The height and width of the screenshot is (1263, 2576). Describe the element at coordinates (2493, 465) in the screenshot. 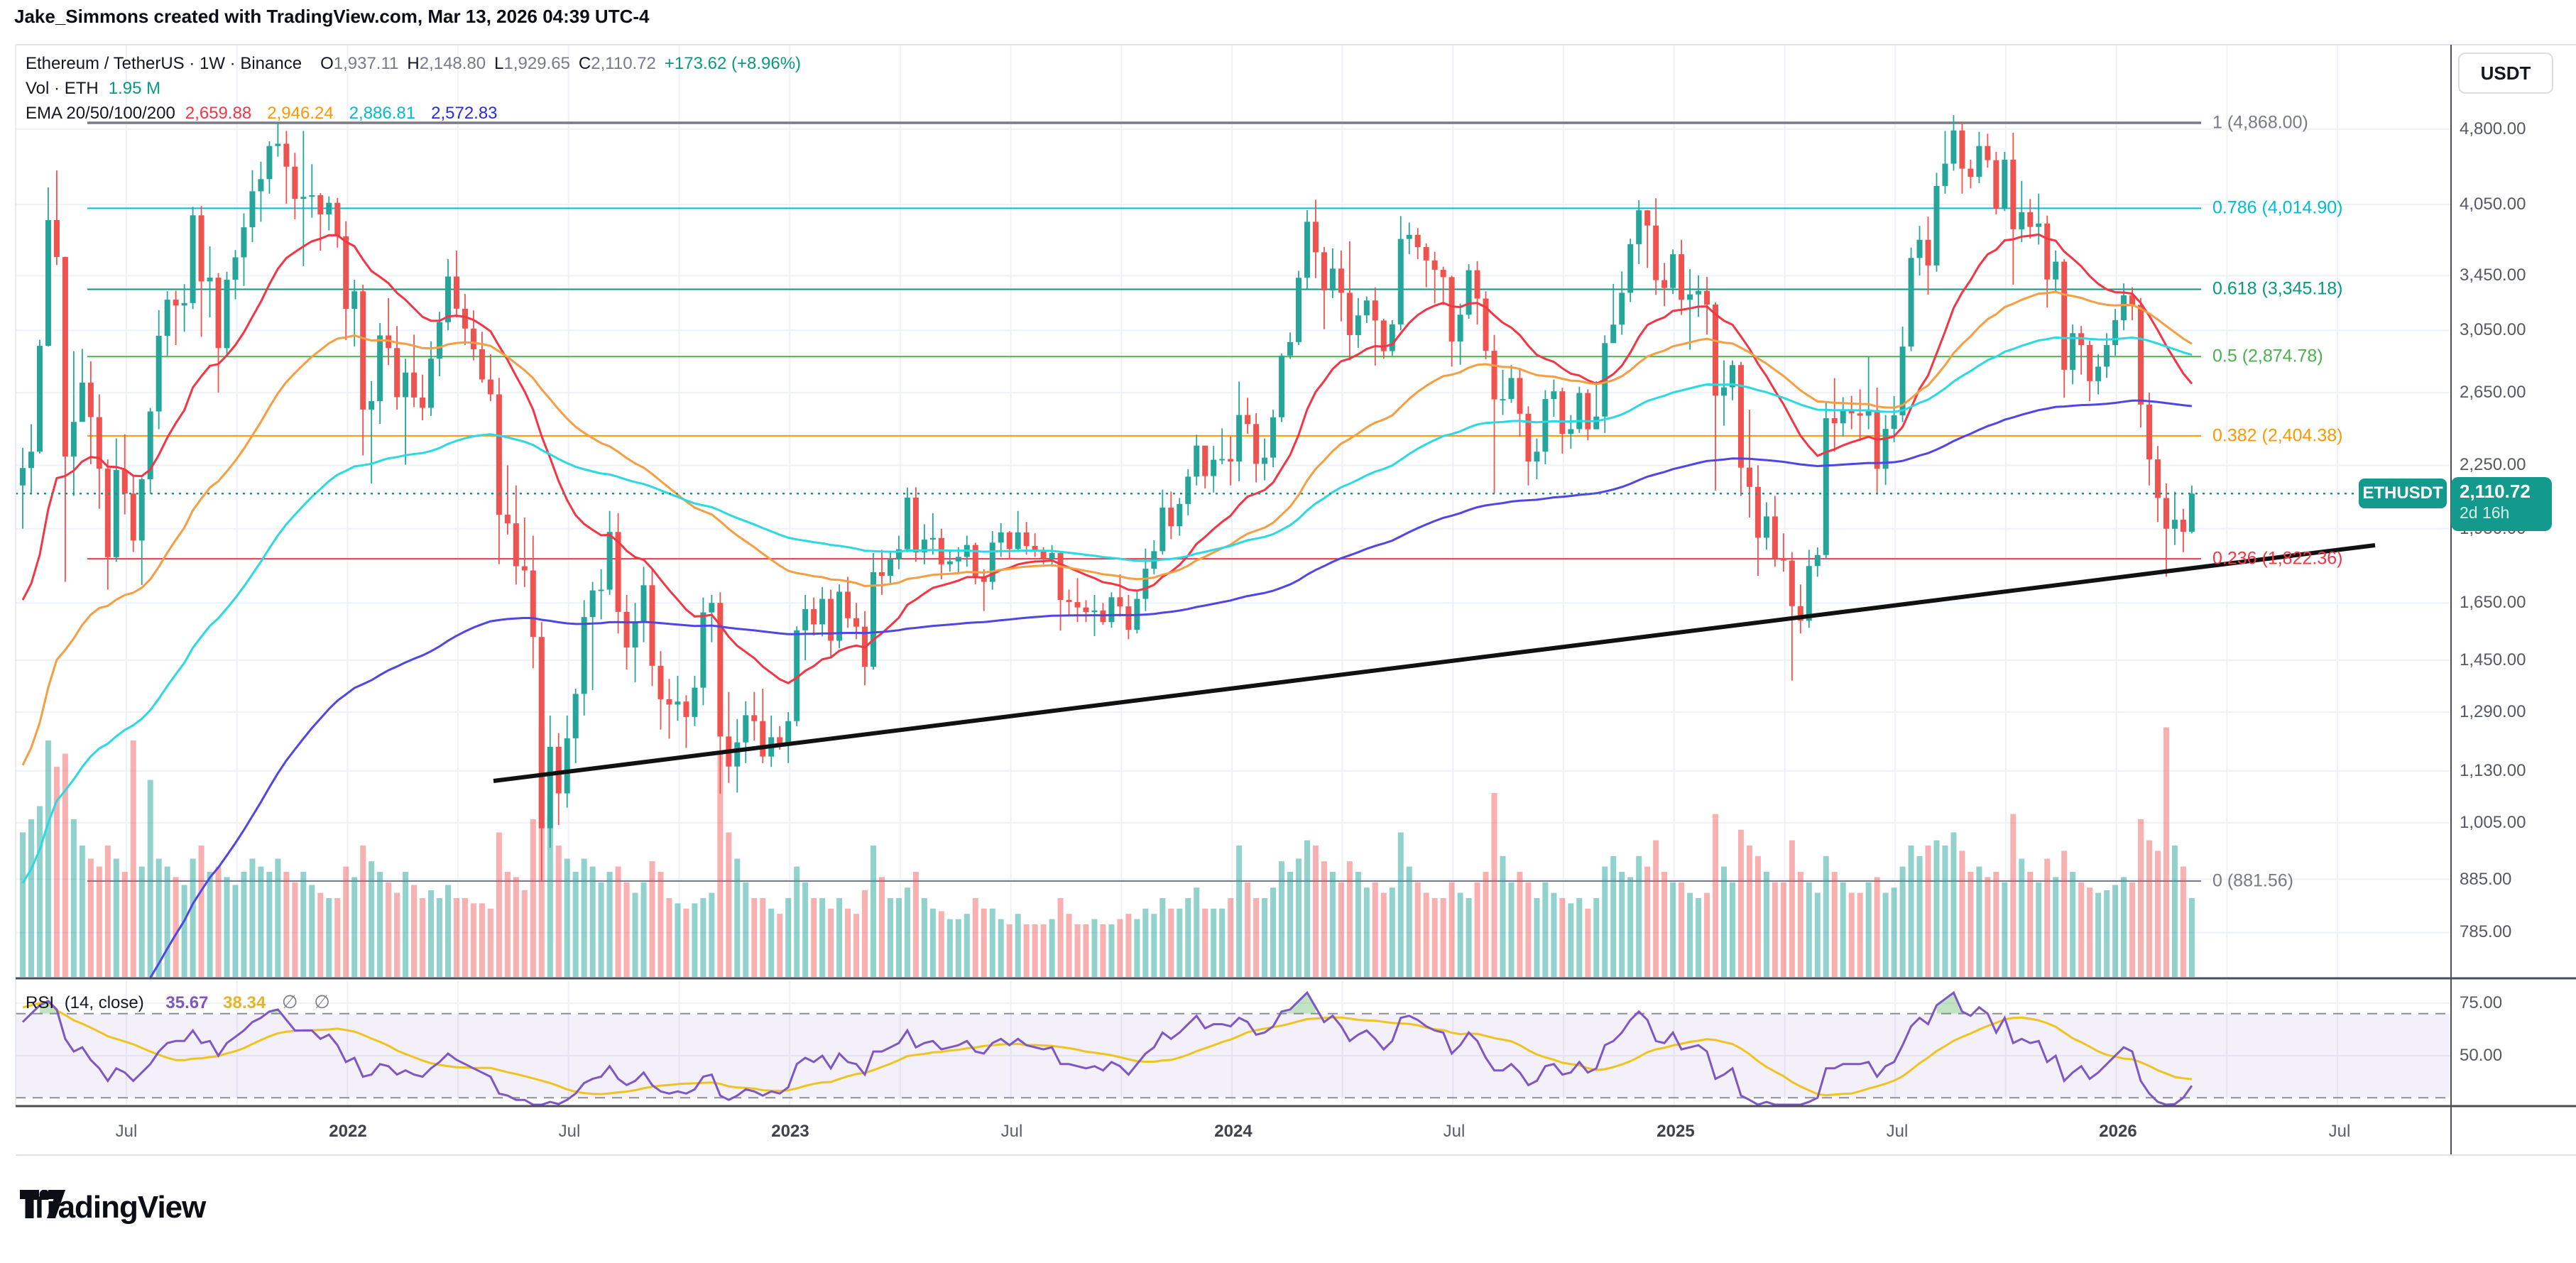

I see `price-tick-label: 2,250.00` at that location.